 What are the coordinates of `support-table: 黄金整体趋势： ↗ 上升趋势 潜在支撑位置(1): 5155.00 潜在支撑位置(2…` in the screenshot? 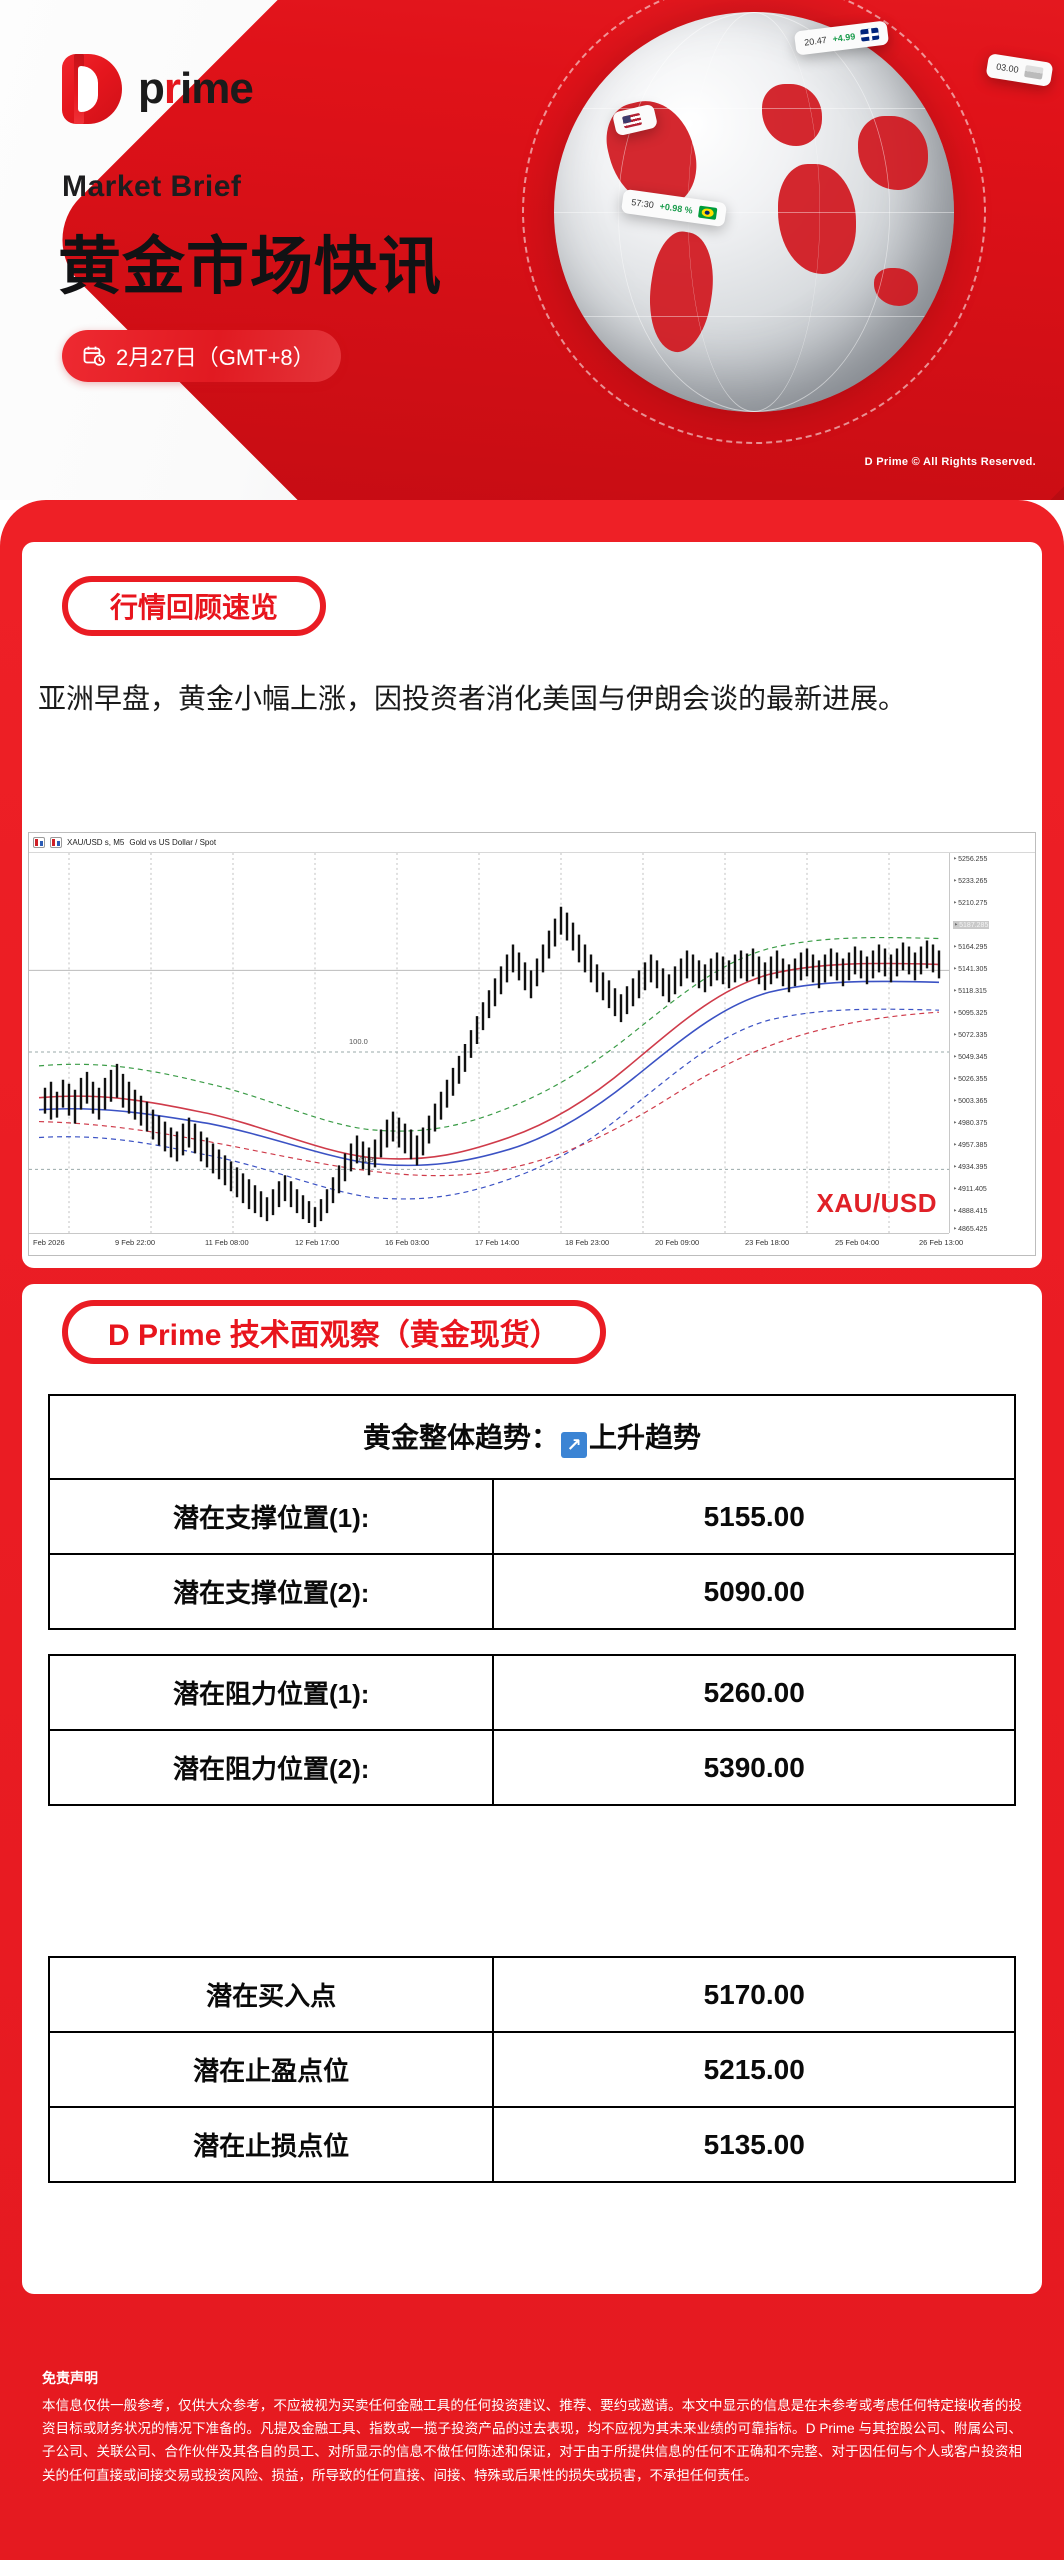 It's located at (531, 1512).